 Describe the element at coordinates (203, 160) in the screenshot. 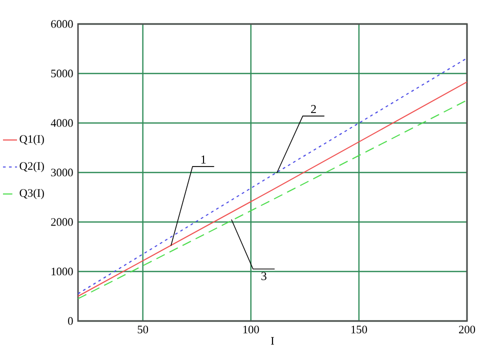

I see `annotation: 1` at that location.